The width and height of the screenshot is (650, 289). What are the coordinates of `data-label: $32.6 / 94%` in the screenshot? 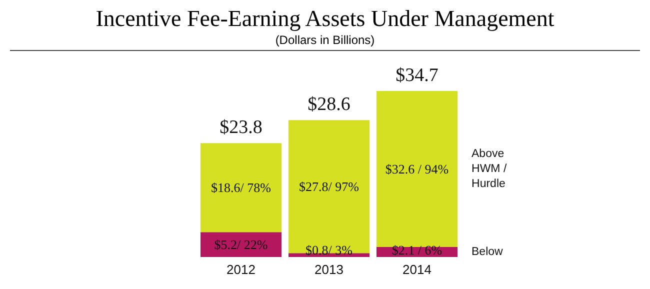 It's located at (417, 168).